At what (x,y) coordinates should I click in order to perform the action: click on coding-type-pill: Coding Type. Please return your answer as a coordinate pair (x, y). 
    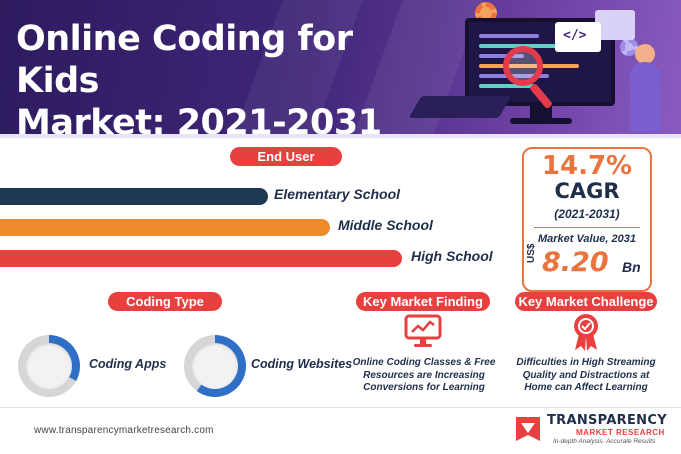
    Looking at the image, I should click on (165, 301).